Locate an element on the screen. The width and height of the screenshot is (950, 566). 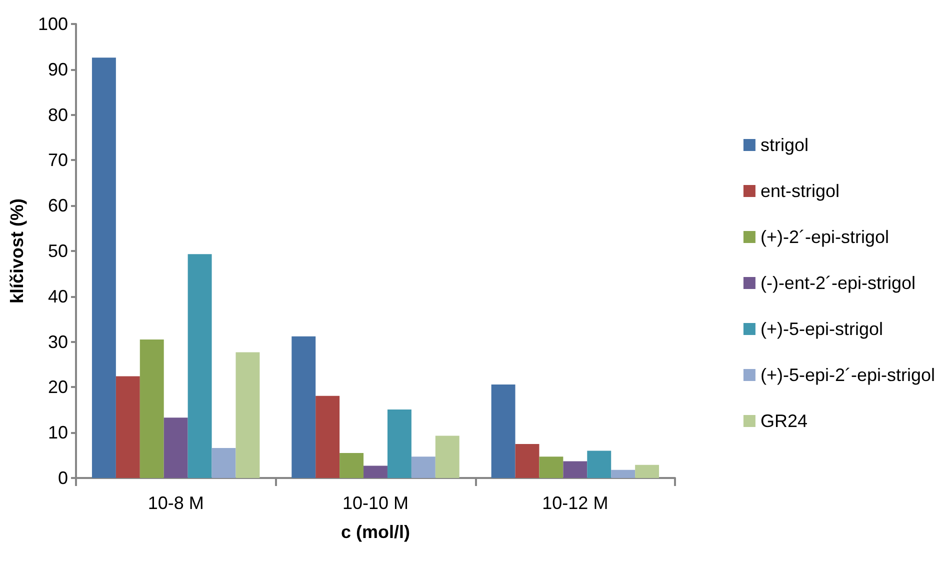
y-tick-label: 80 is located at coordinates (58, 114).